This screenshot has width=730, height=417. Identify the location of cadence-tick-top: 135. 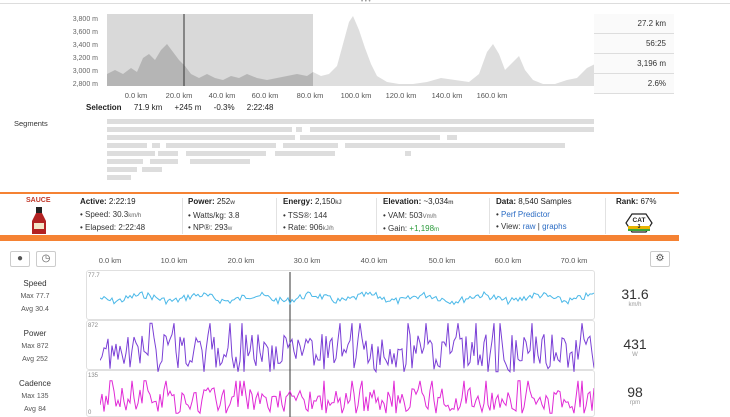
(93, 376).